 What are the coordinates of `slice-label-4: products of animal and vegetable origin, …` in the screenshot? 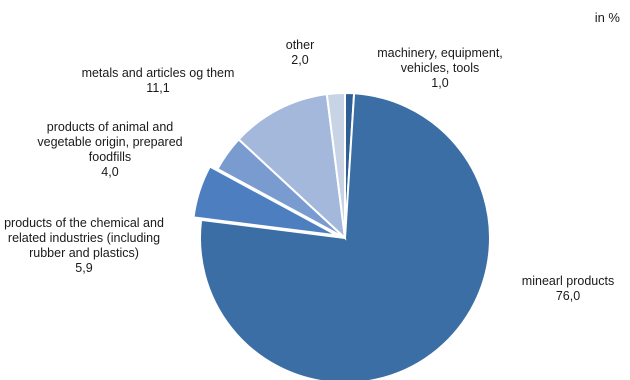 It's located at (109, 150).